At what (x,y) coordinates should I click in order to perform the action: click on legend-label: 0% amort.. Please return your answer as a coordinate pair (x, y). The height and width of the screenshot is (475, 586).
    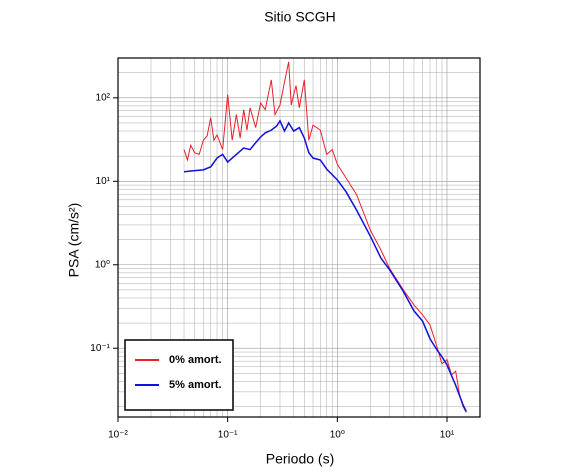
    Looking at the image, I should click on (195, 360).